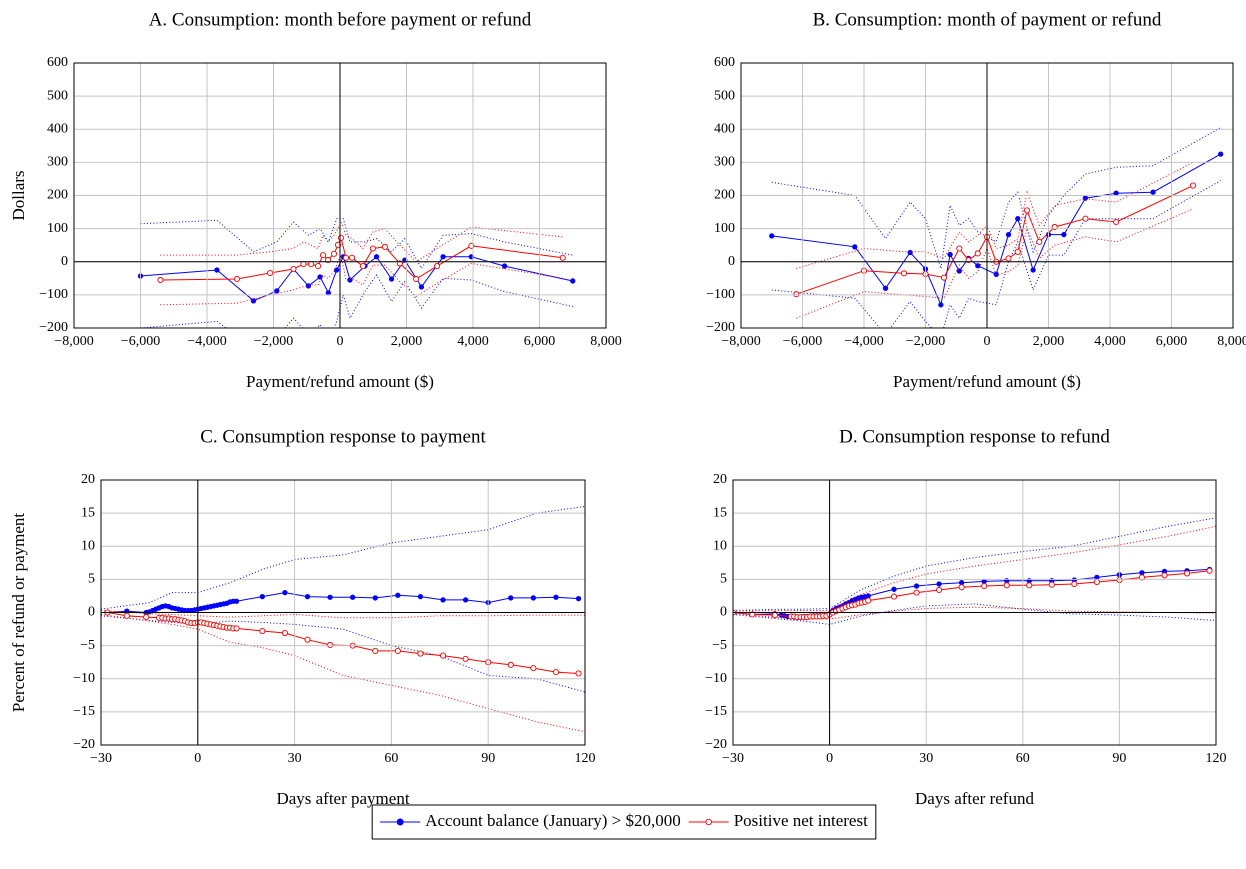  I want to click on x-tick-label: 6,000, so click(1172, 341).